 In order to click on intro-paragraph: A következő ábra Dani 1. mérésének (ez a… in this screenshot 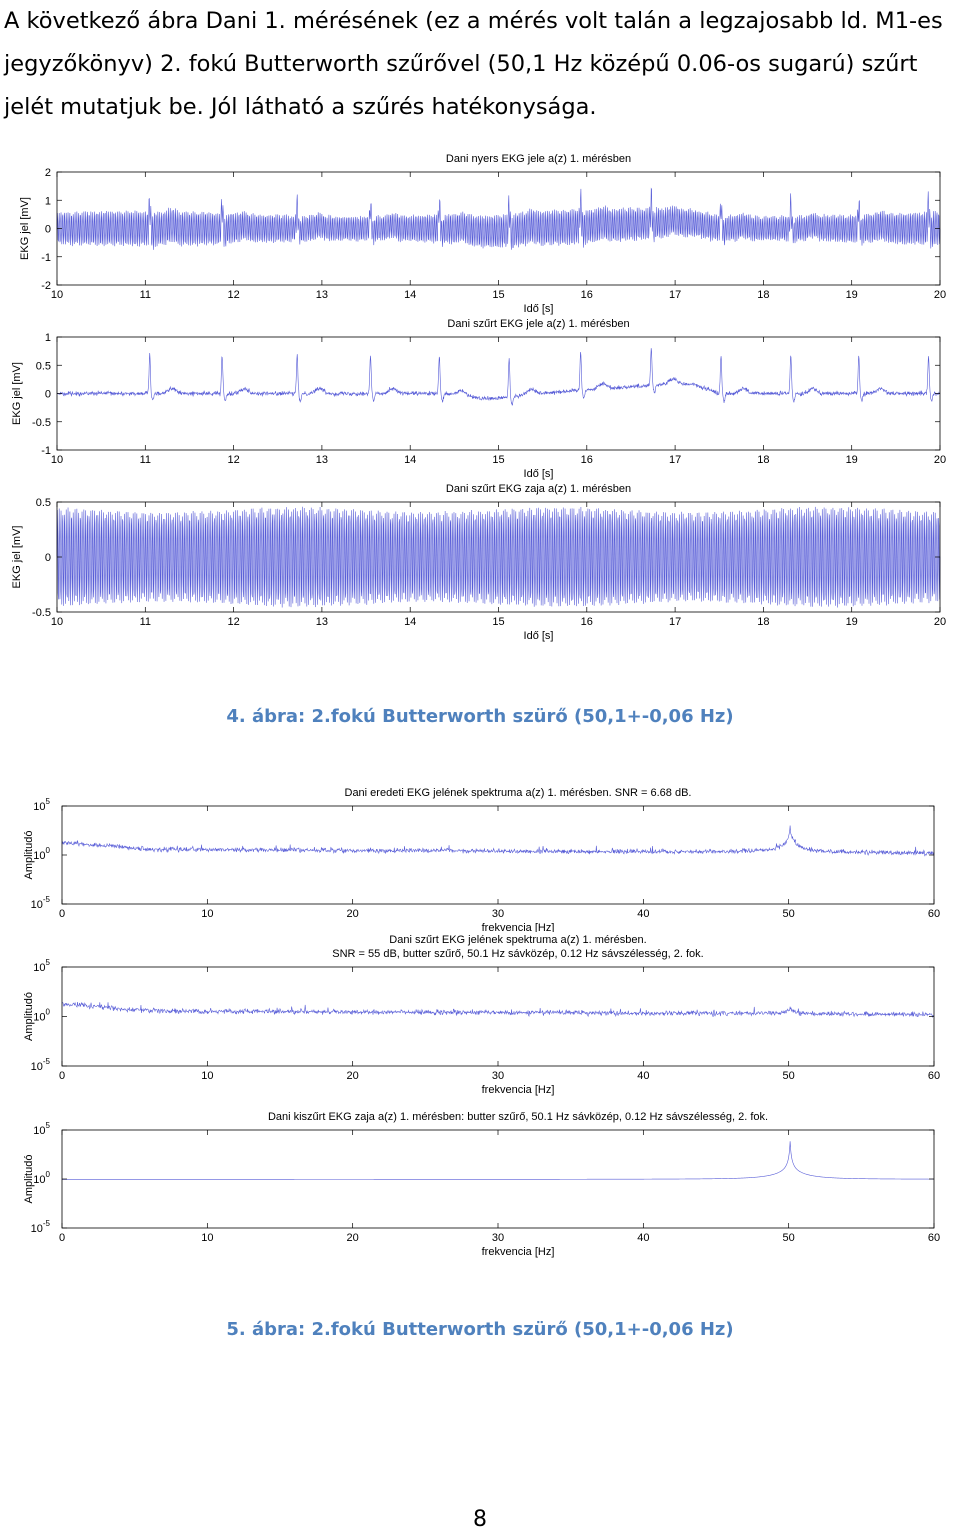, I will do `click(473, 64)`.